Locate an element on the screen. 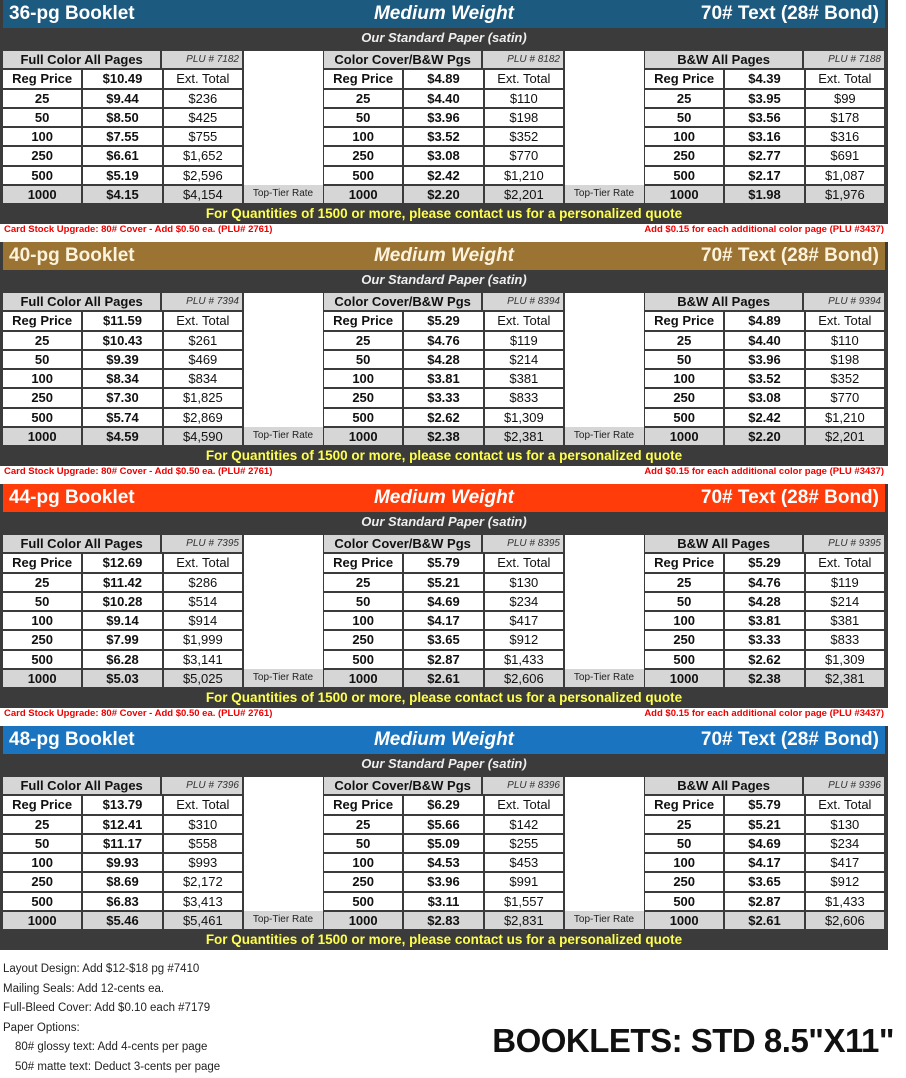 This screenshot has width=906, height=1078. table-row: 25 $12.41 $310 is located at coordinates (122, 824).